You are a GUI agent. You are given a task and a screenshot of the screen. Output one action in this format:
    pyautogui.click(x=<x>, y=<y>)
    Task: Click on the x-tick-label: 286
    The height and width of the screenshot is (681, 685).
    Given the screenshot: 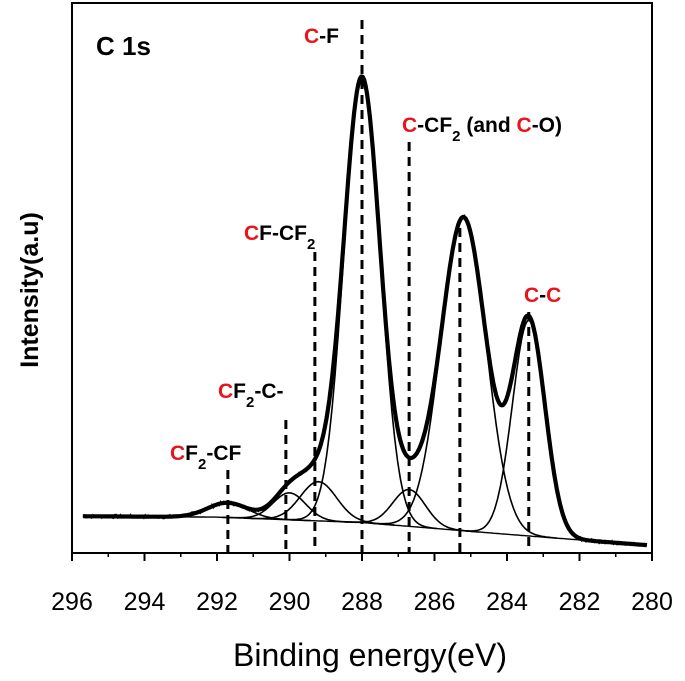 What is the action you would take?
    pyautogui.click(x=435, y=602)
    